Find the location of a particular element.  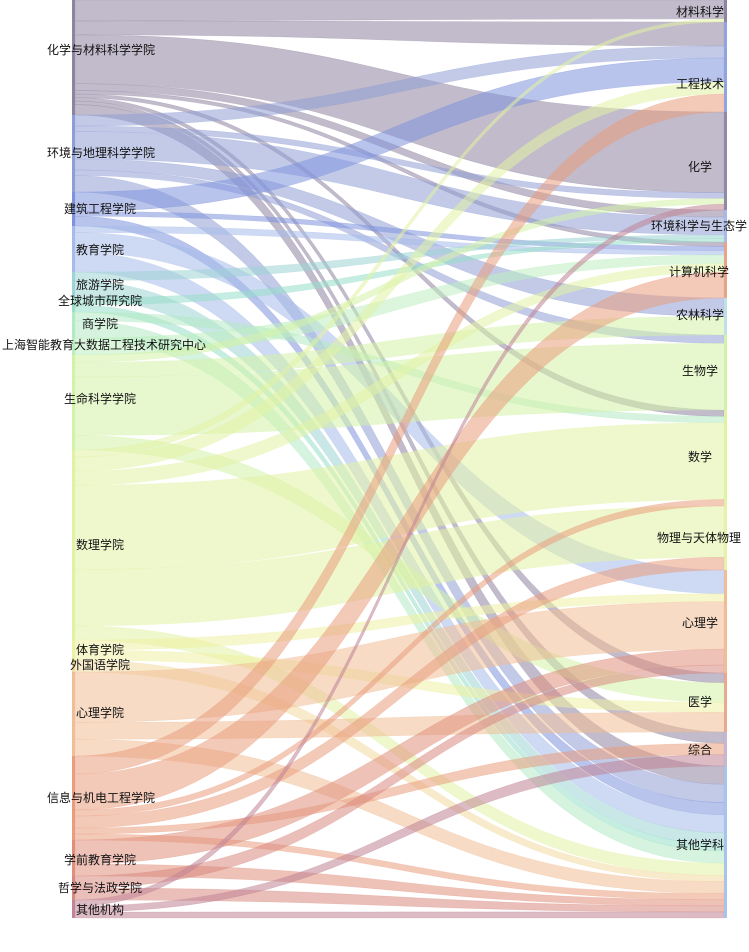

target-nodes is located at coordinates (725, 459).